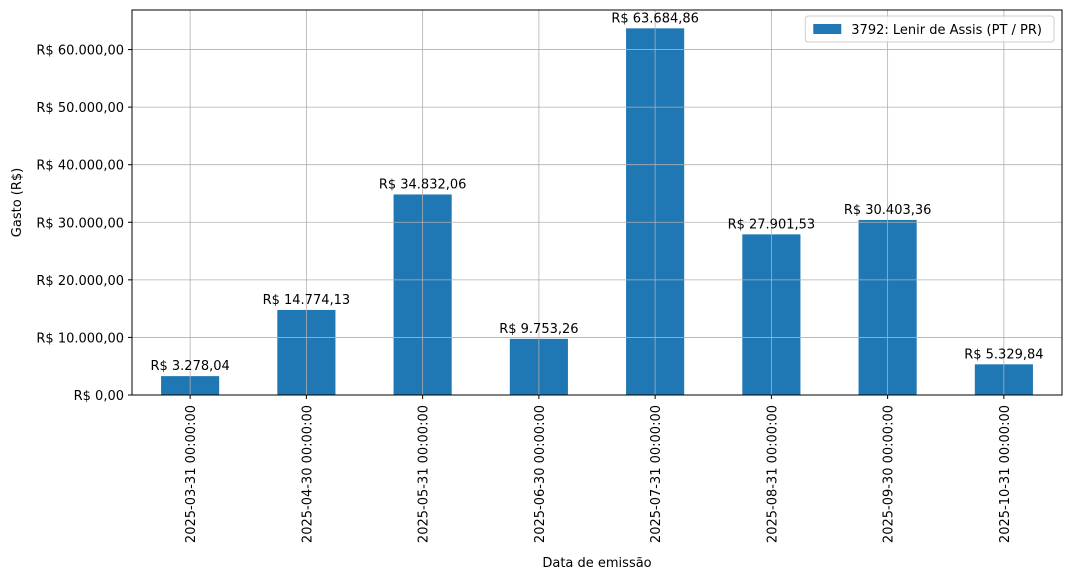  What do you see at coordinates (538, 329) in the screenshot?
I see `bar-value-label: R$ 9.753,26` at bounding box center [538, 329].